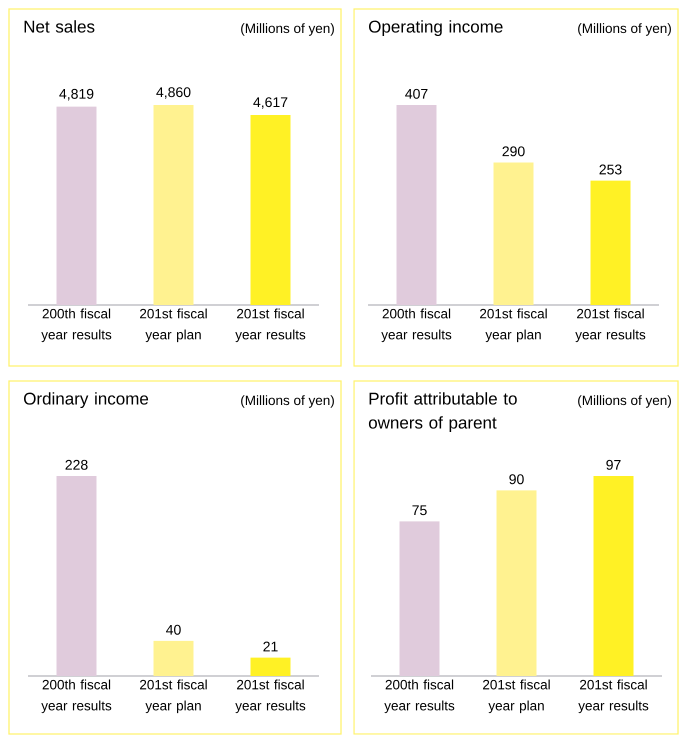  What do you see at coordinates (173, 93) in the screenshot?
I see `data-label: 4,860` at bounding box center [173, 93].